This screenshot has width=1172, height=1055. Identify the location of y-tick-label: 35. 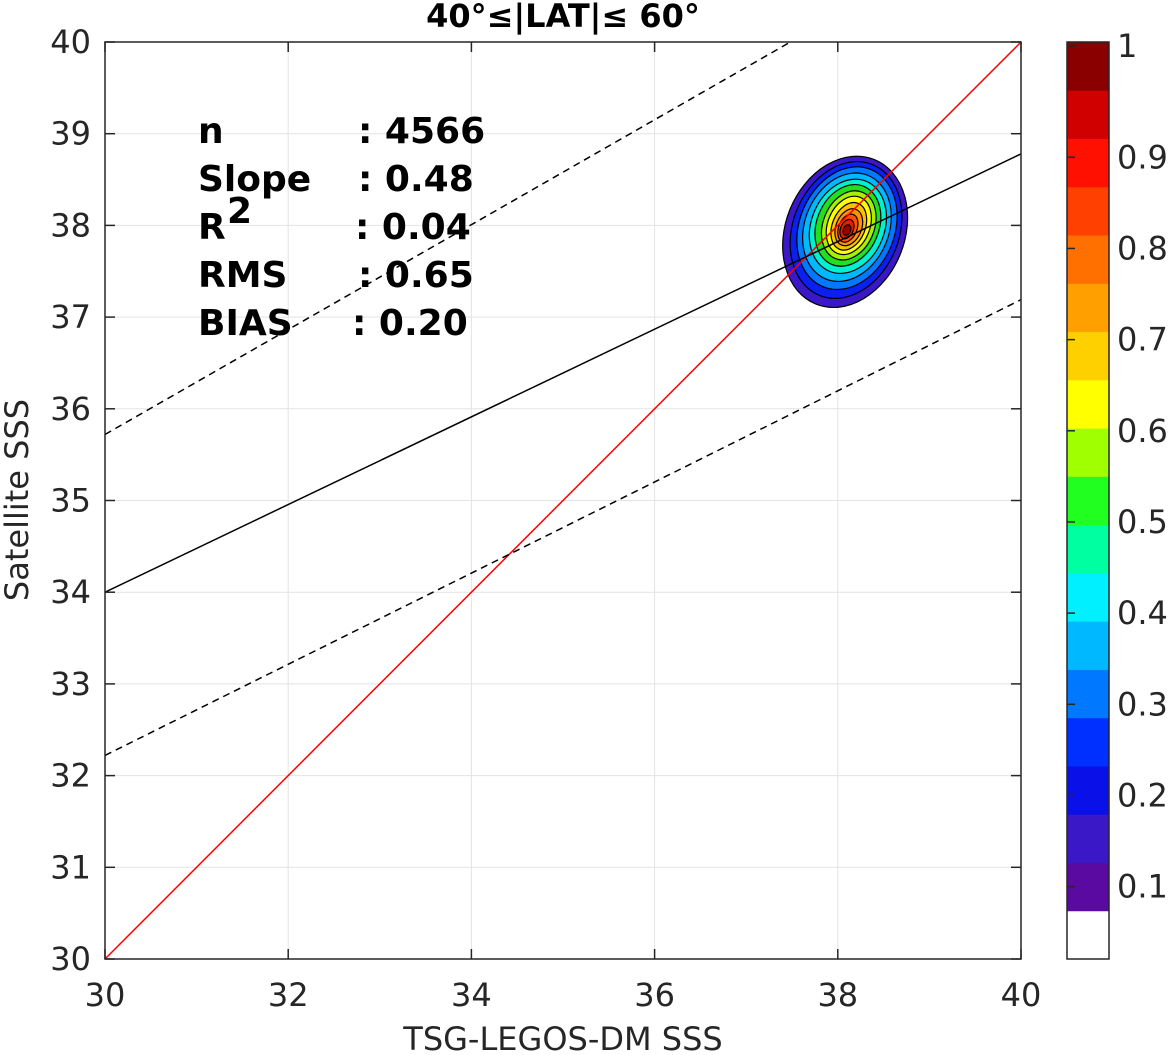
(70, 501).